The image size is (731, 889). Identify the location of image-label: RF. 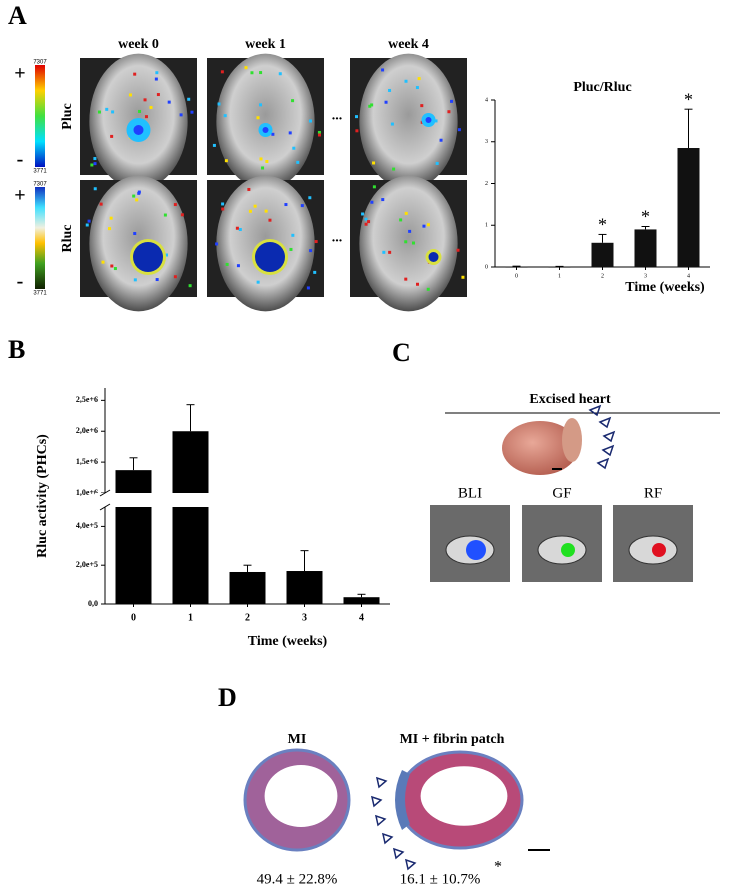
(653, 493).